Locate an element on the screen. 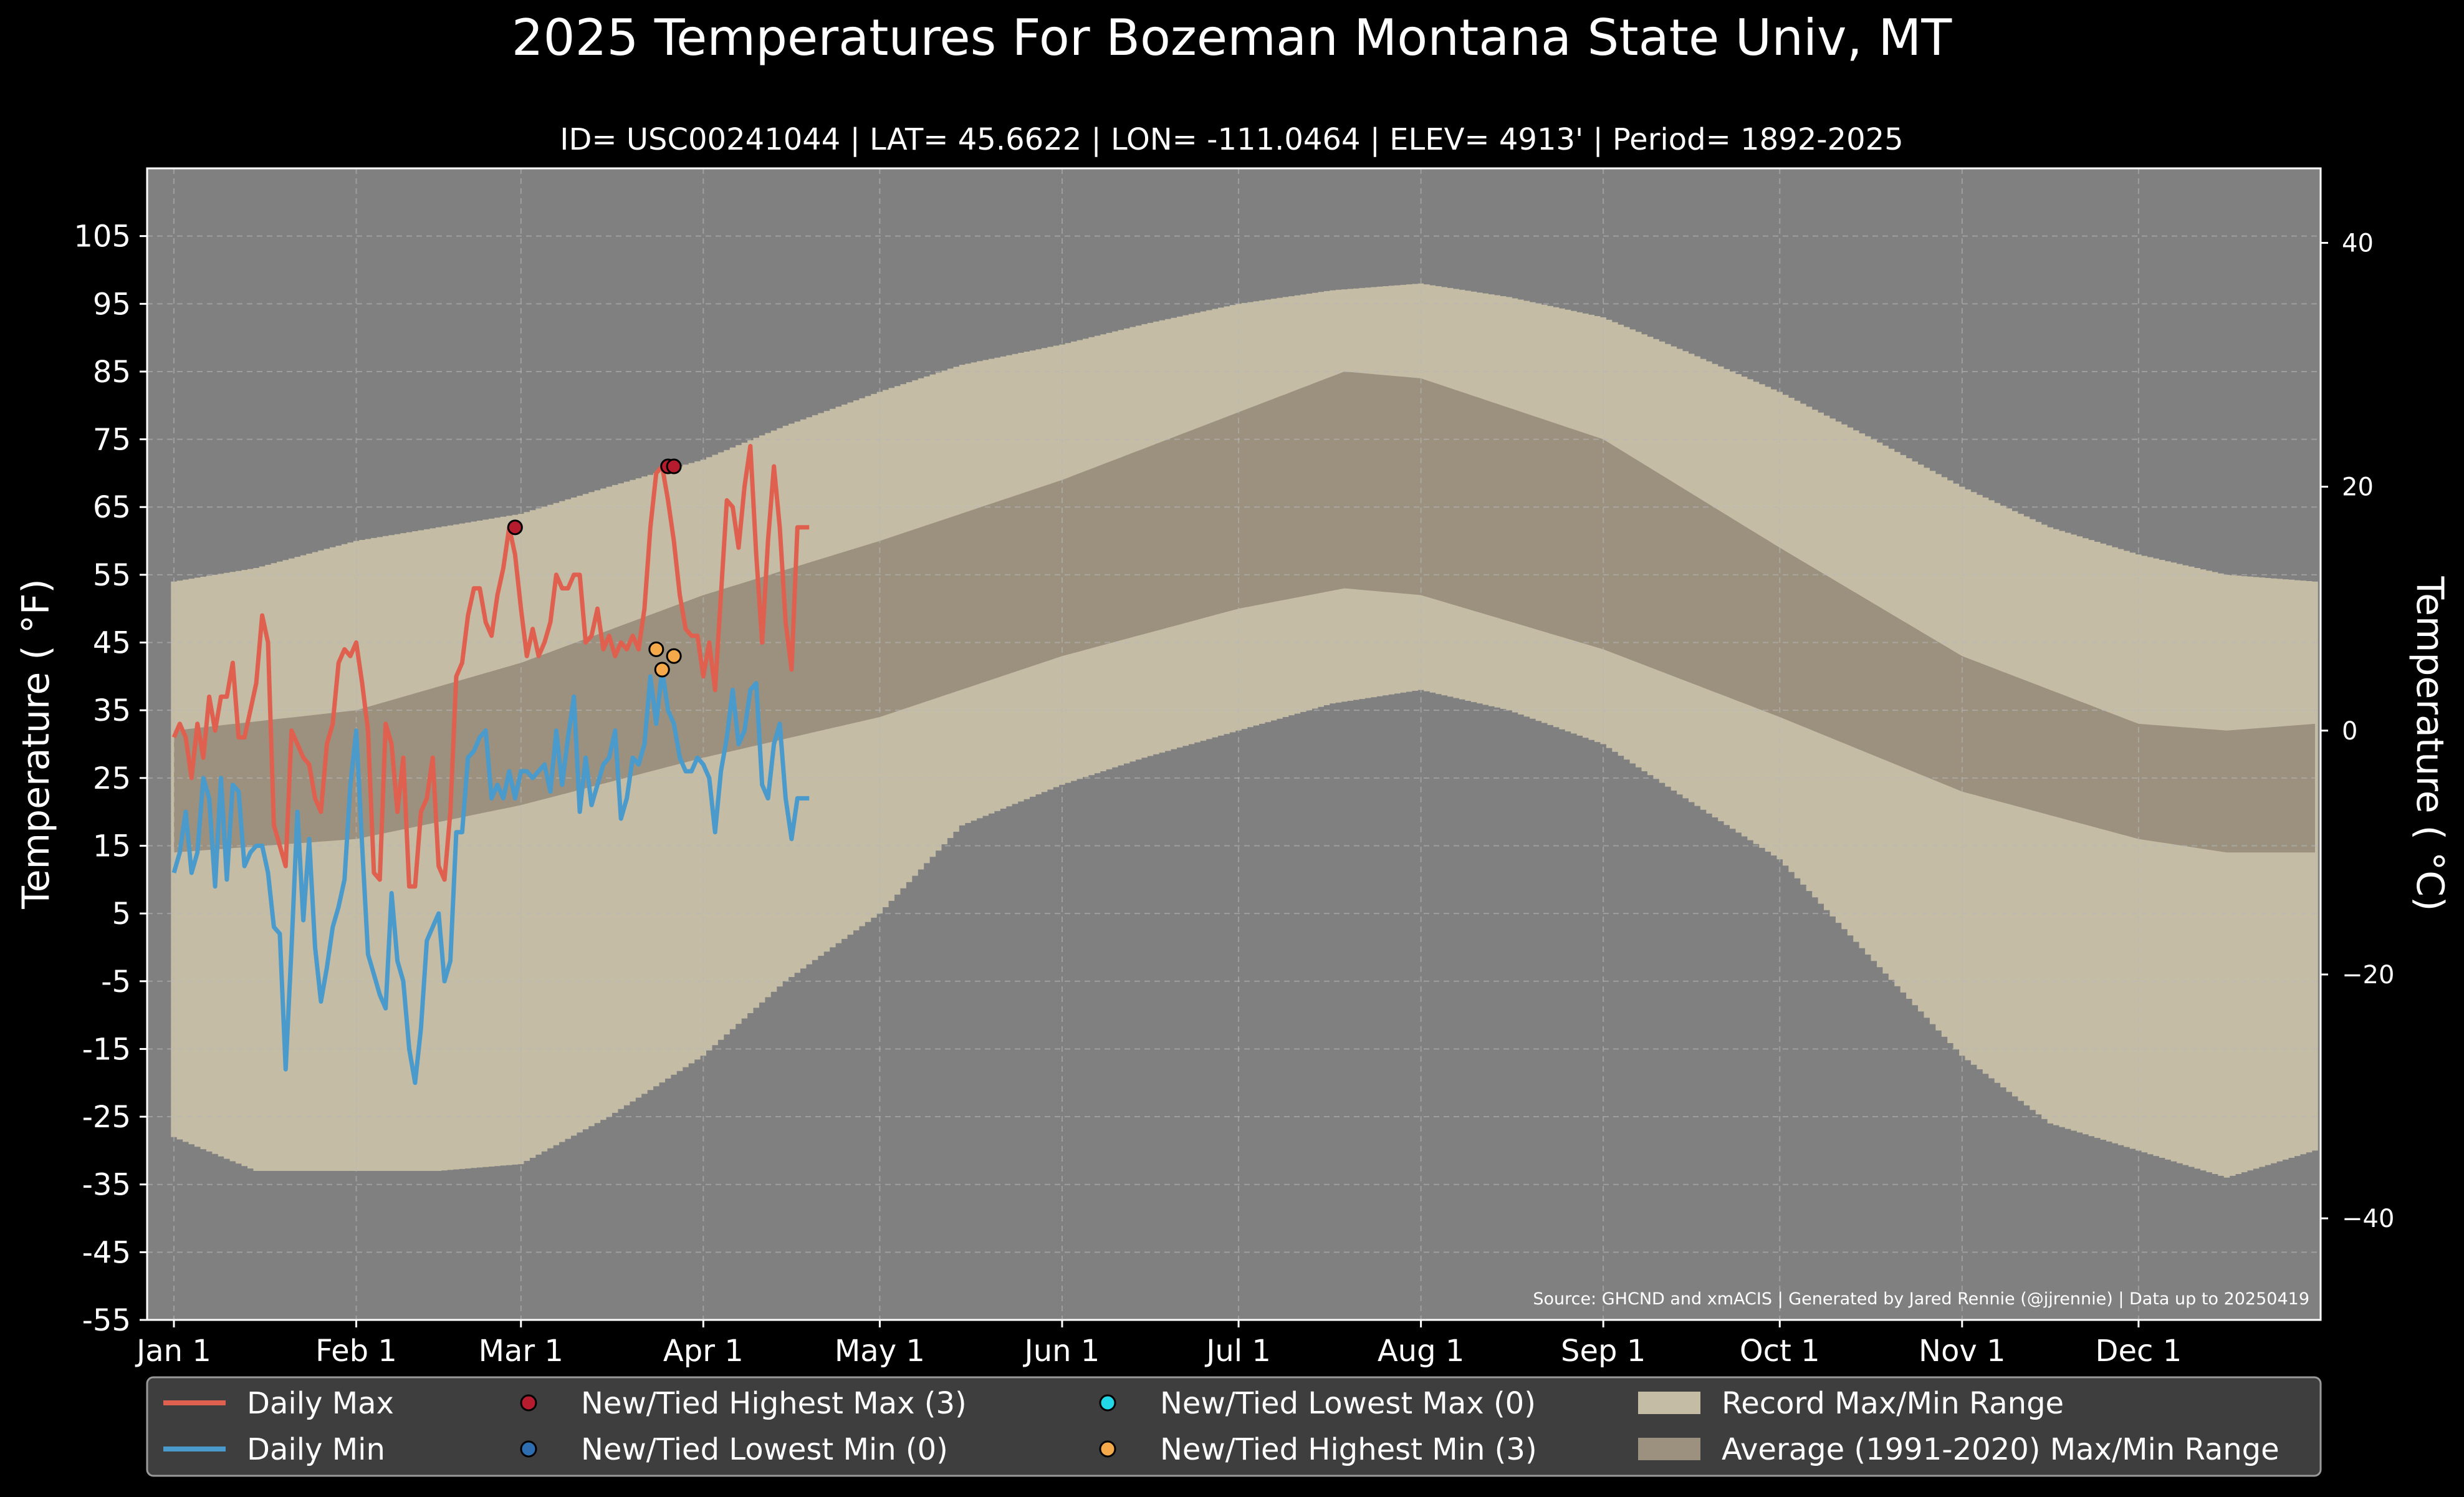 The image size is (2464, 1497). legend-label: Average (1991-2020) Max/Min Range is located at coordinates (2001, 1449).